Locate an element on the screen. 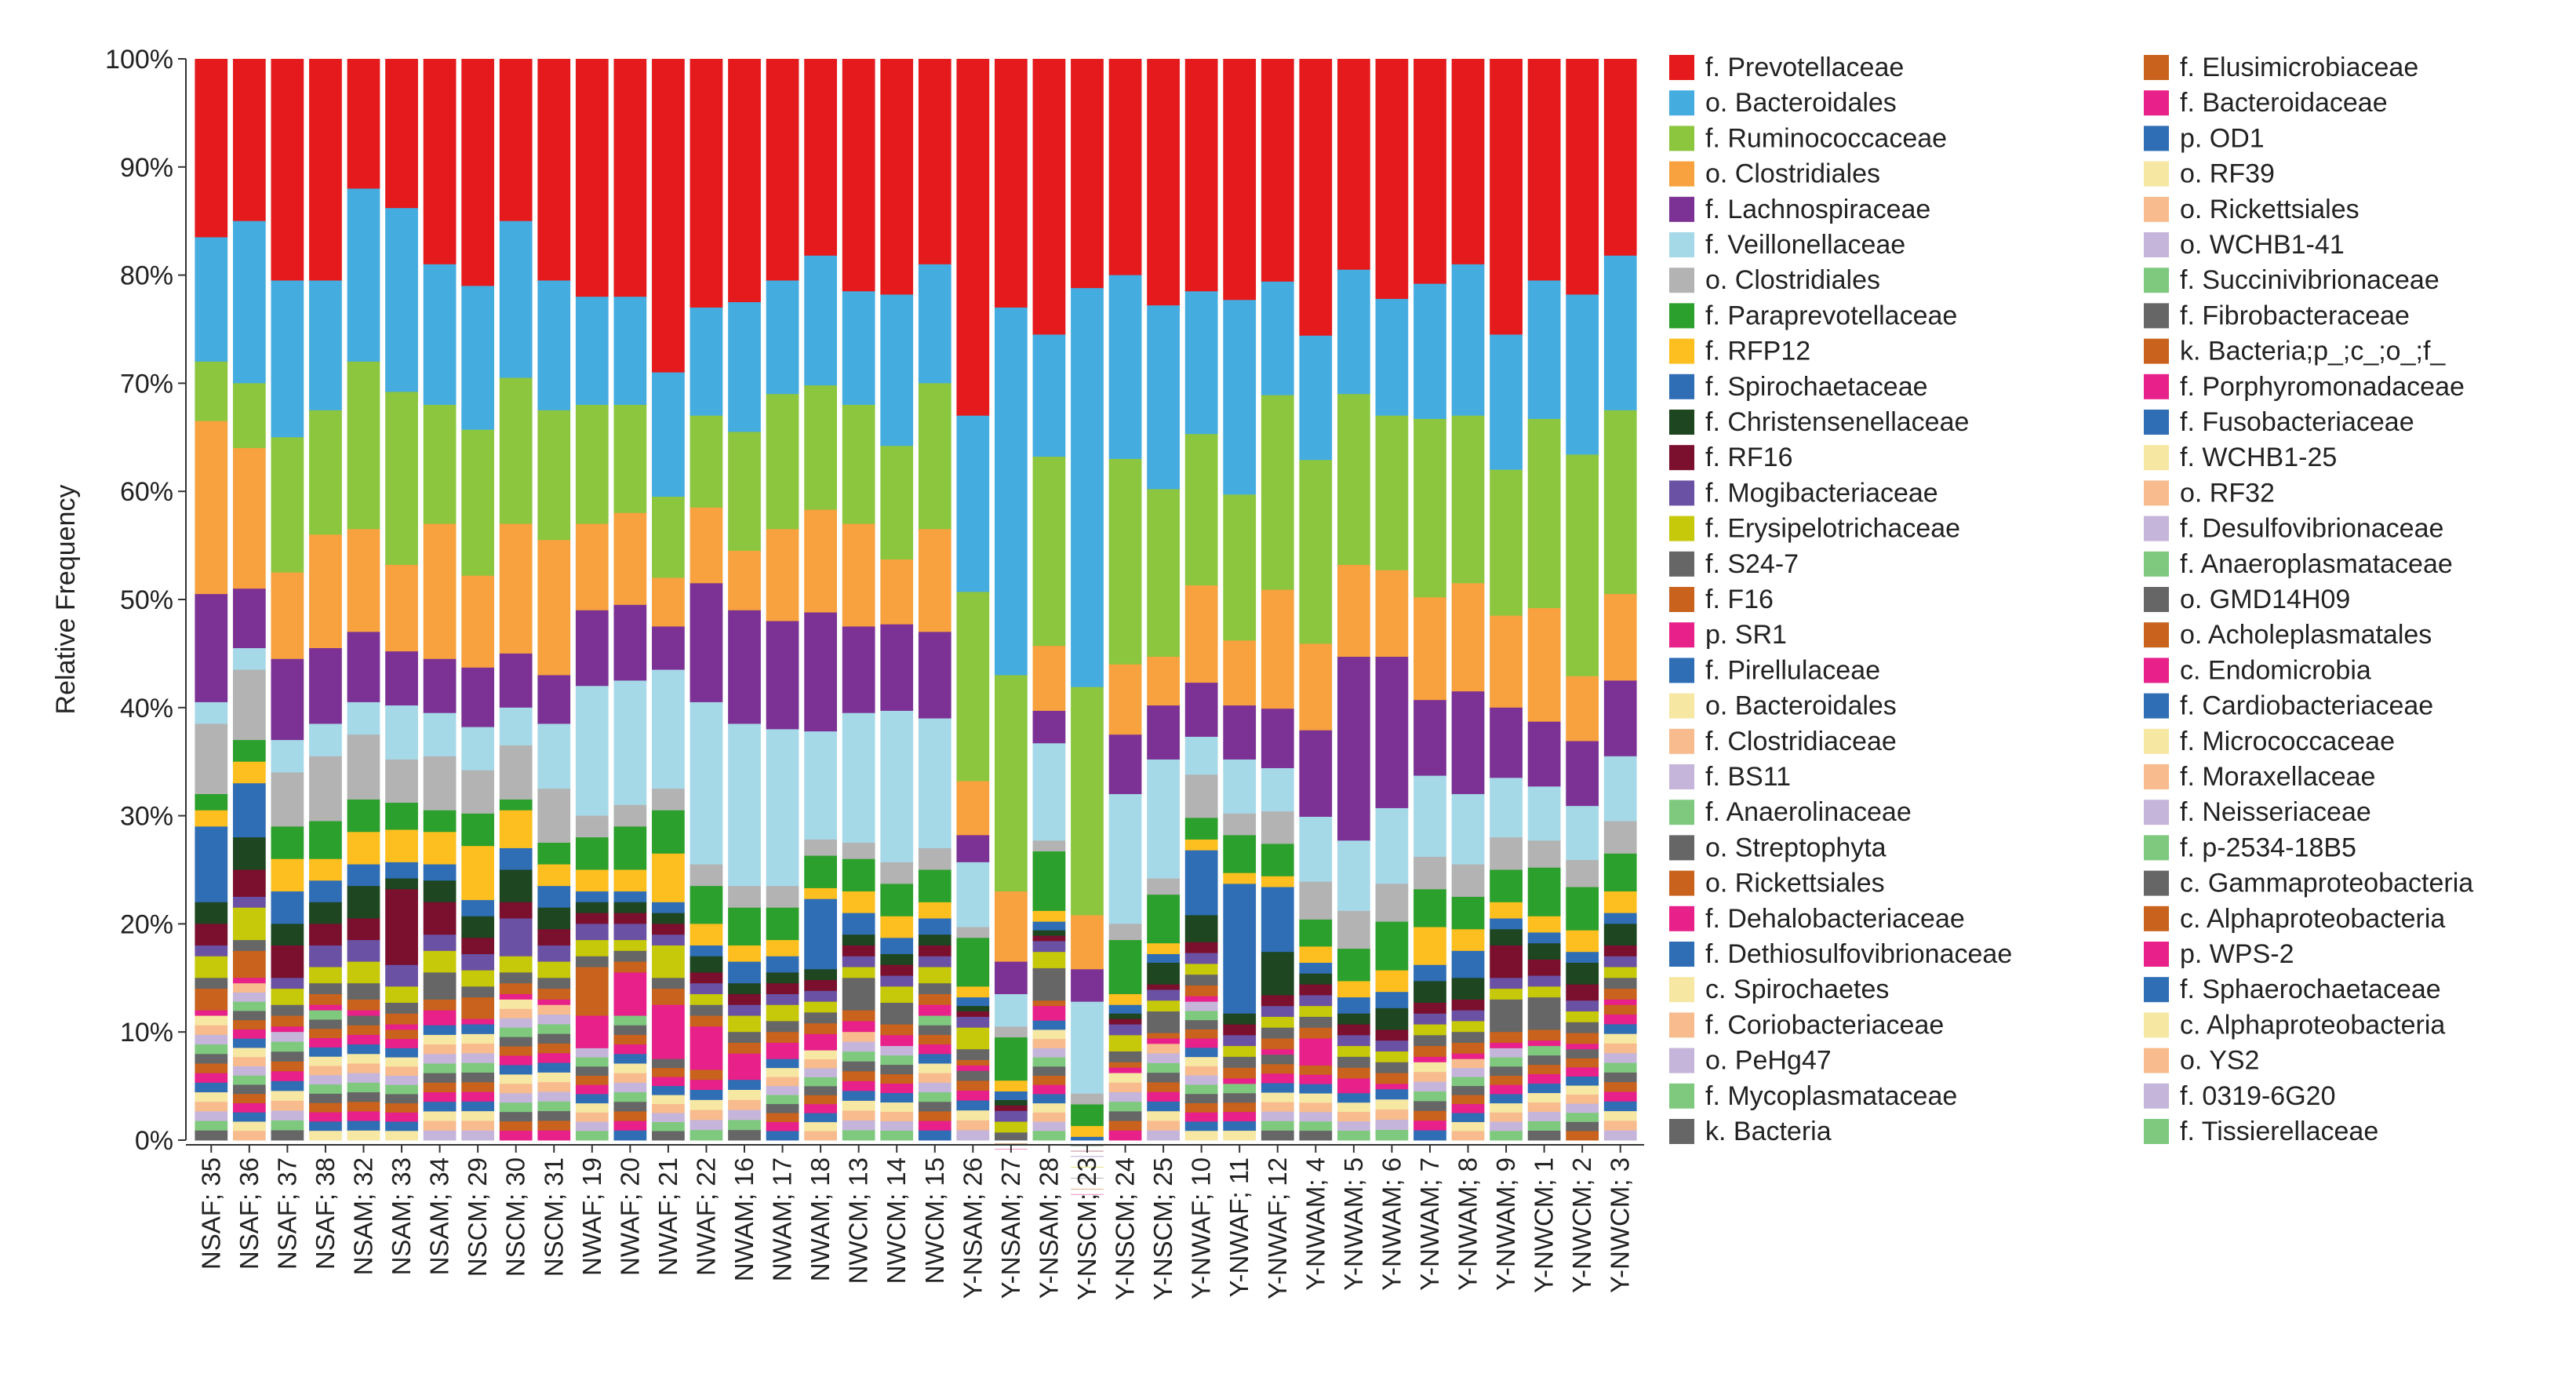  legend-label: o. Clostridiales is located at coordinates (1792, 280).